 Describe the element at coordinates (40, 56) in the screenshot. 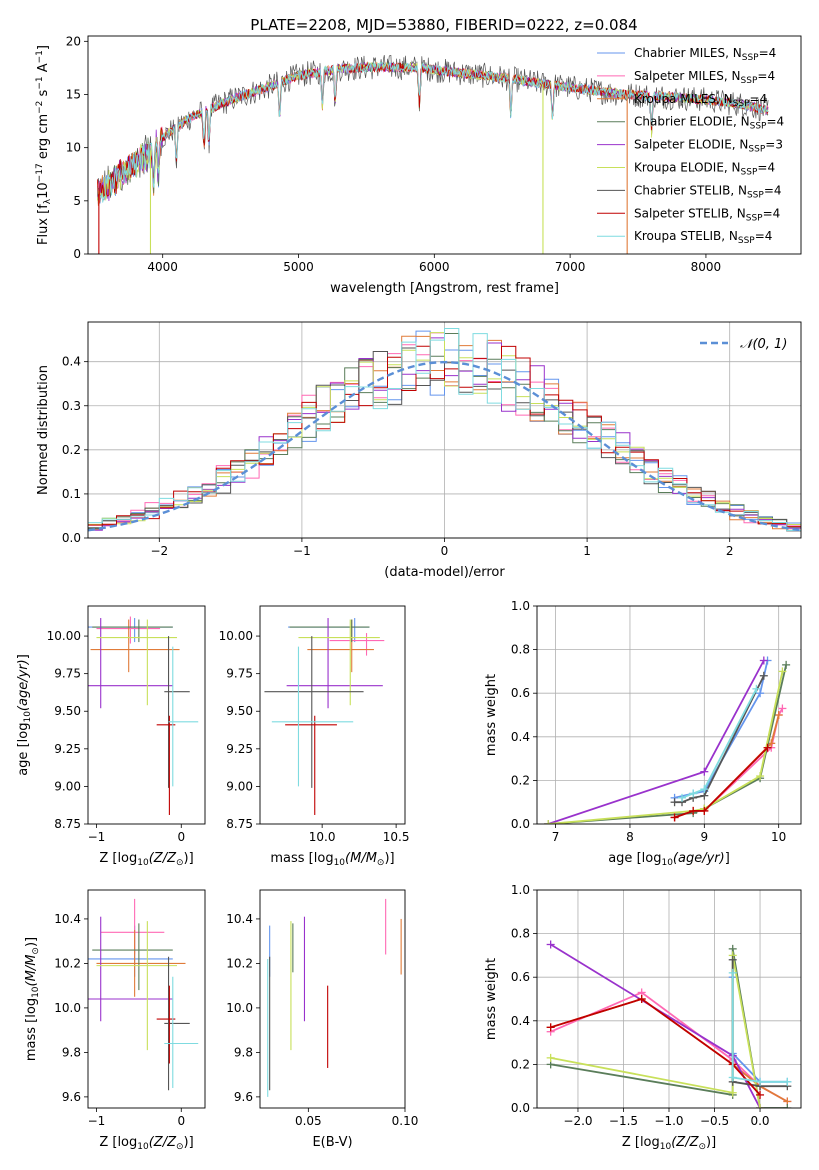

I see `label-part: −1` at that location.